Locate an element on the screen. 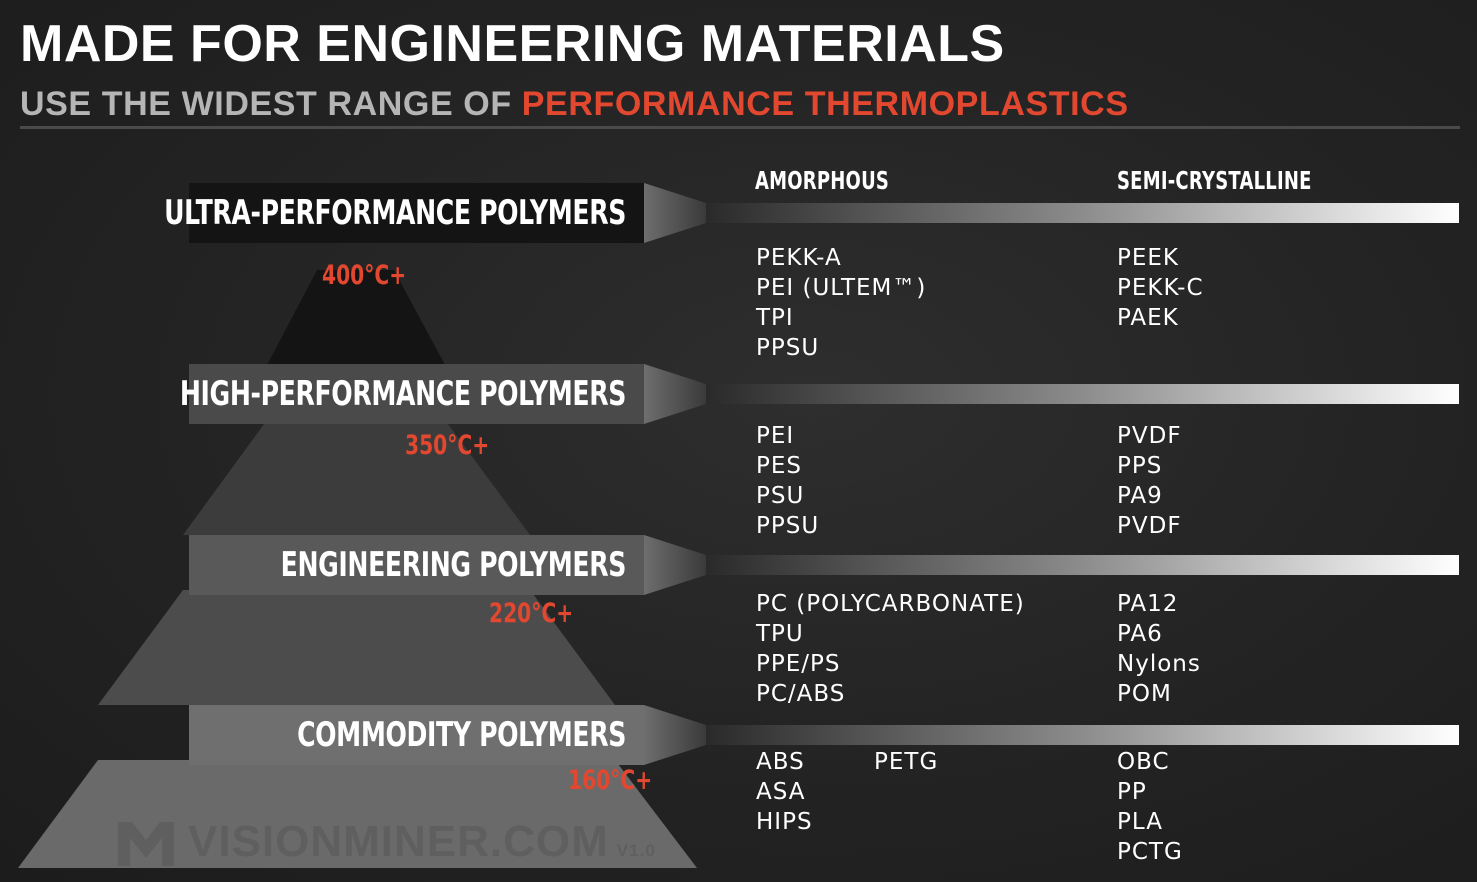 This screenshot has height=882, width=1477. semi-crystalline-list-ultra: PEEK PEKK-C PAEK is located at coordinates (1160, 288).